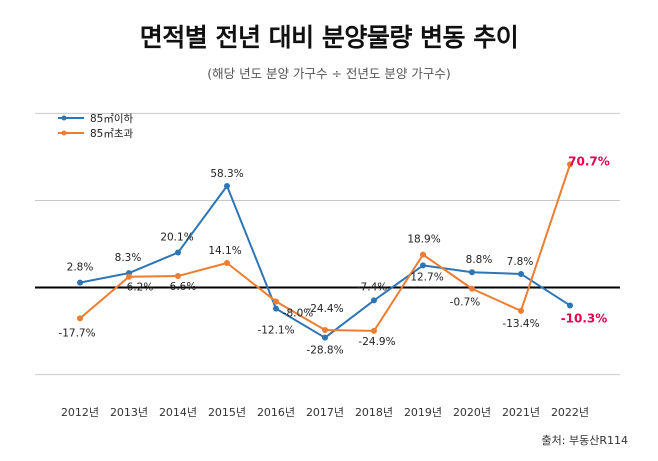 The width and height of the screenshot is (658, 461). I want to click on x-tick-label: 2012년, so click(80, 412).